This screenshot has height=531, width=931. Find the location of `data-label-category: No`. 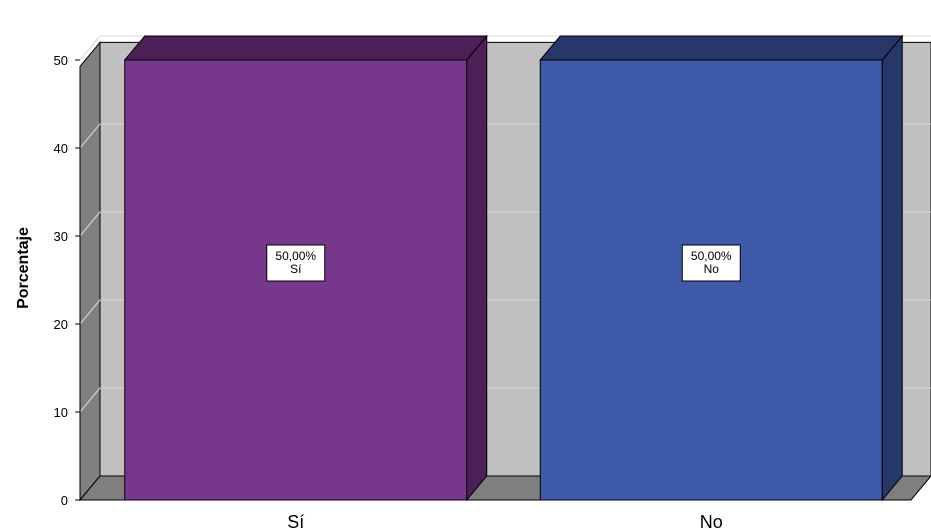

data-label-category: No is located at coordinates (712, 269).